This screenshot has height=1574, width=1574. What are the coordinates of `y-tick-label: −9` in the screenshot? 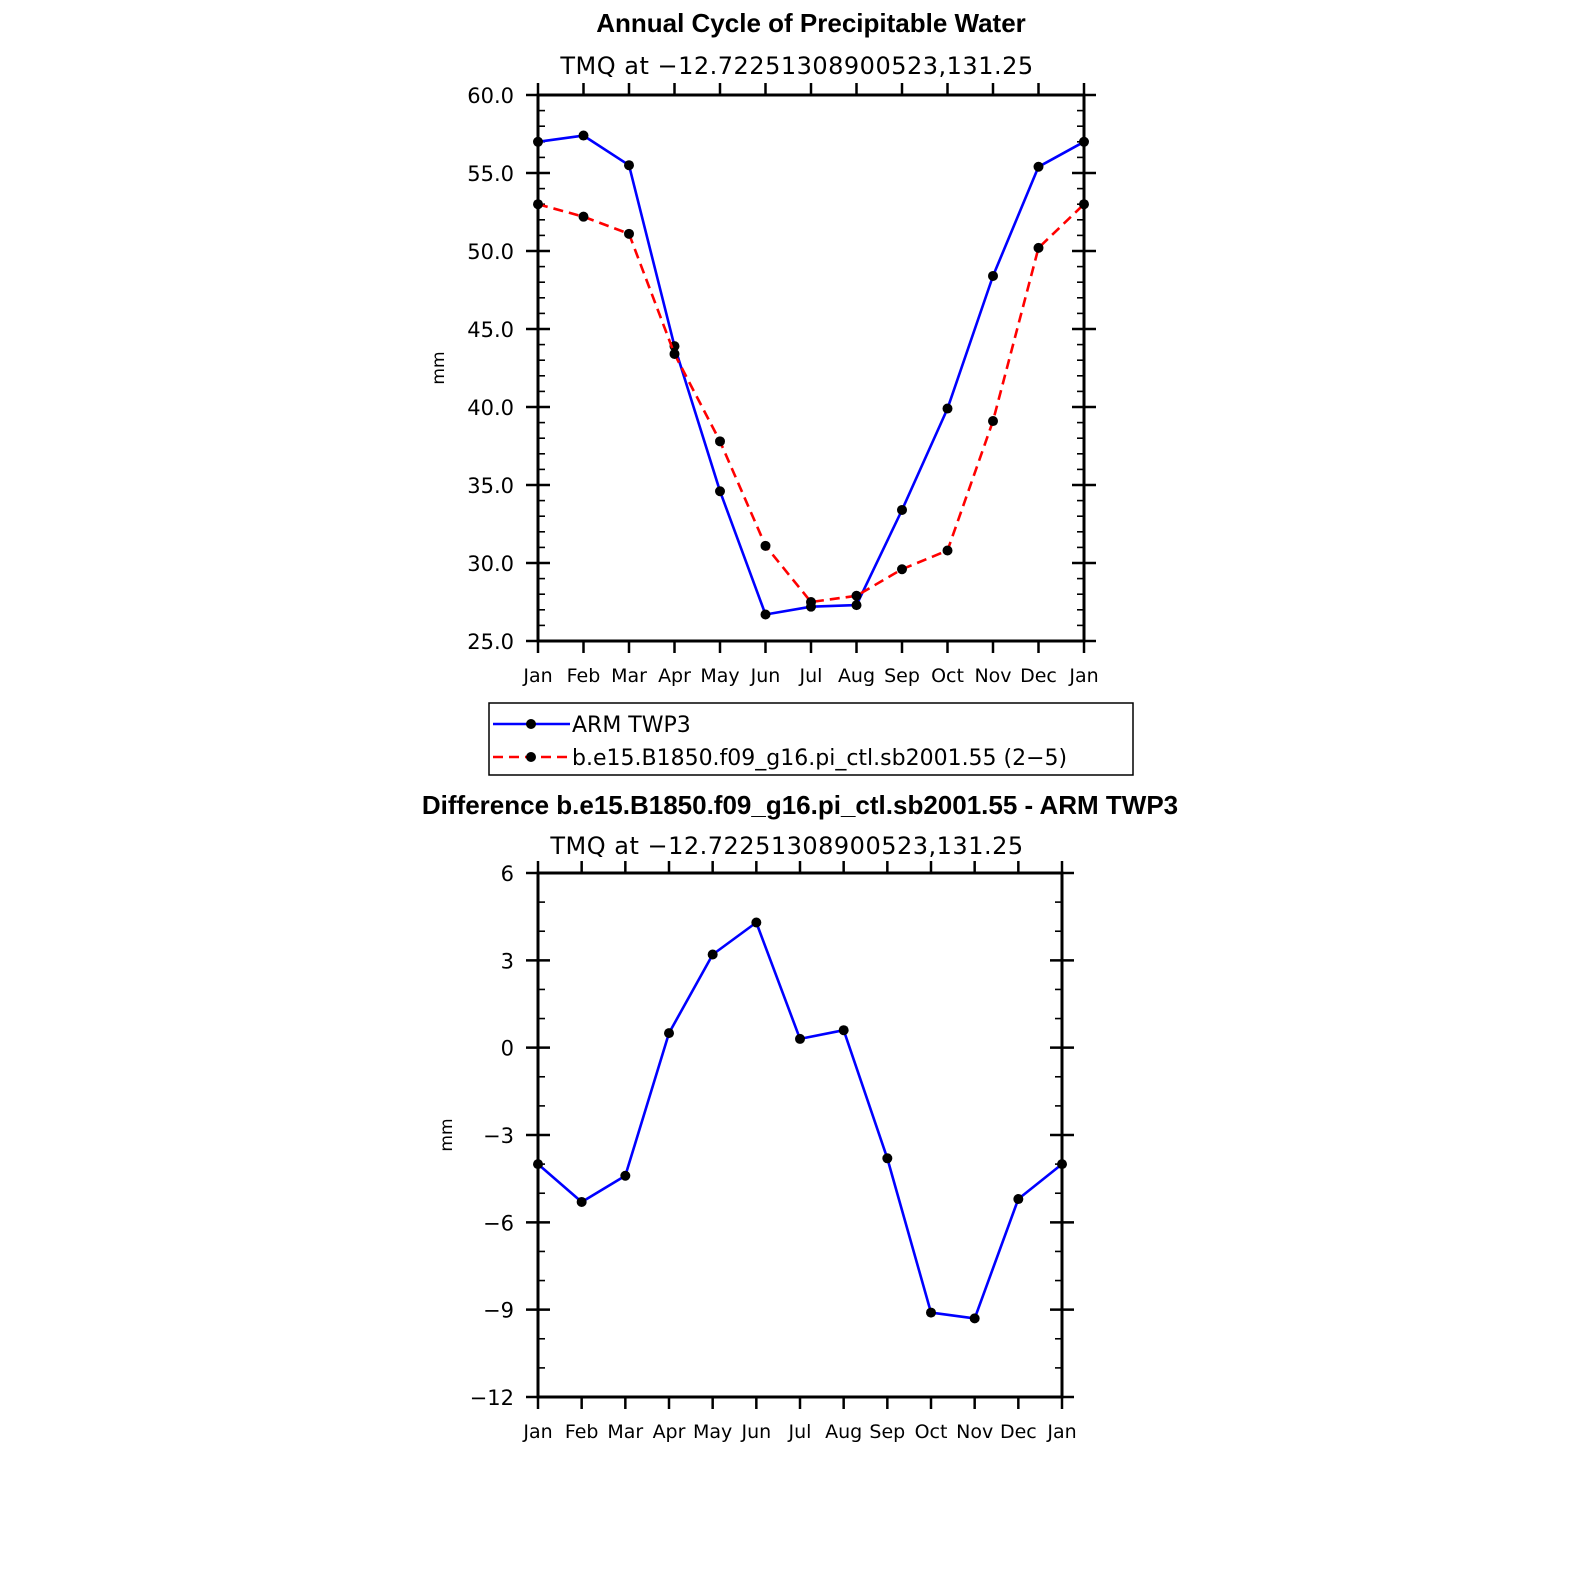 It's located at (498, 1311).